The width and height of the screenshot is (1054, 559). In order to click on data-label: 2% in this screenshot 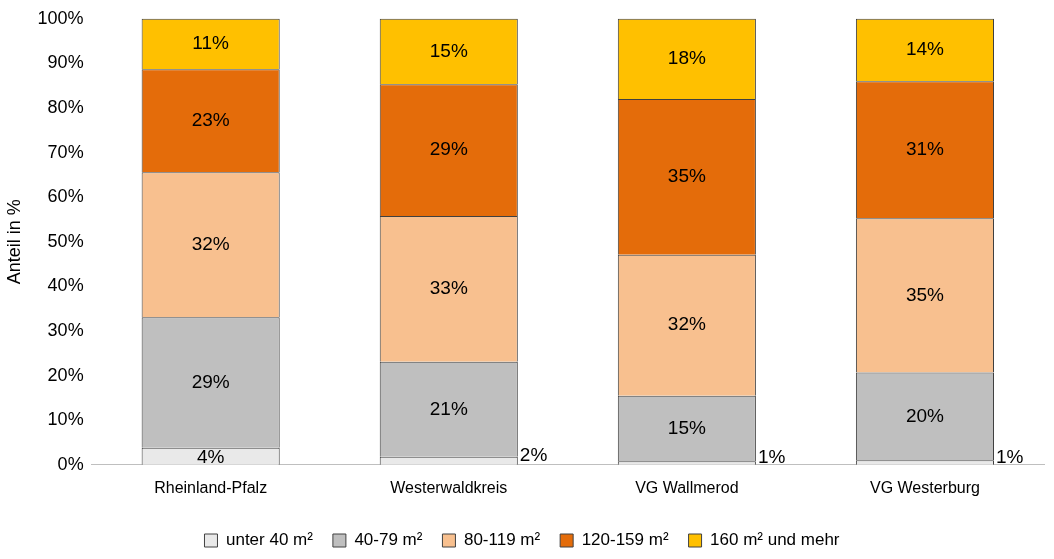, I will do `click(533, 455)`.